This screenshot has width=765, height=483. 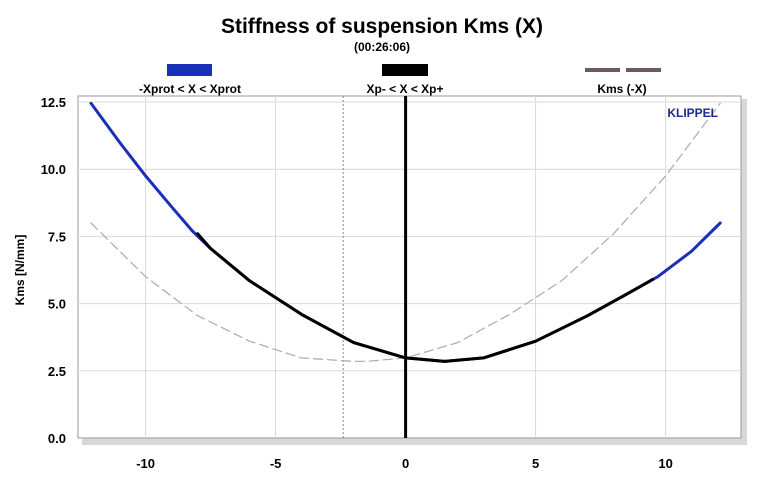 I want to click on x-tick-label: 0, so click(x=405, y=463).